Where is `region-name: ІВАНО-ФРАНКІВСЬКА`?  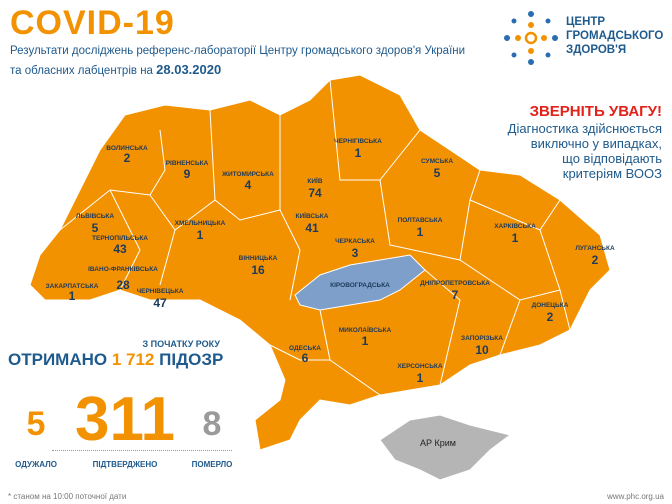
region-name: ІВАНО-ФРАНКІВСЬКА is located at coordinates (123, 269).